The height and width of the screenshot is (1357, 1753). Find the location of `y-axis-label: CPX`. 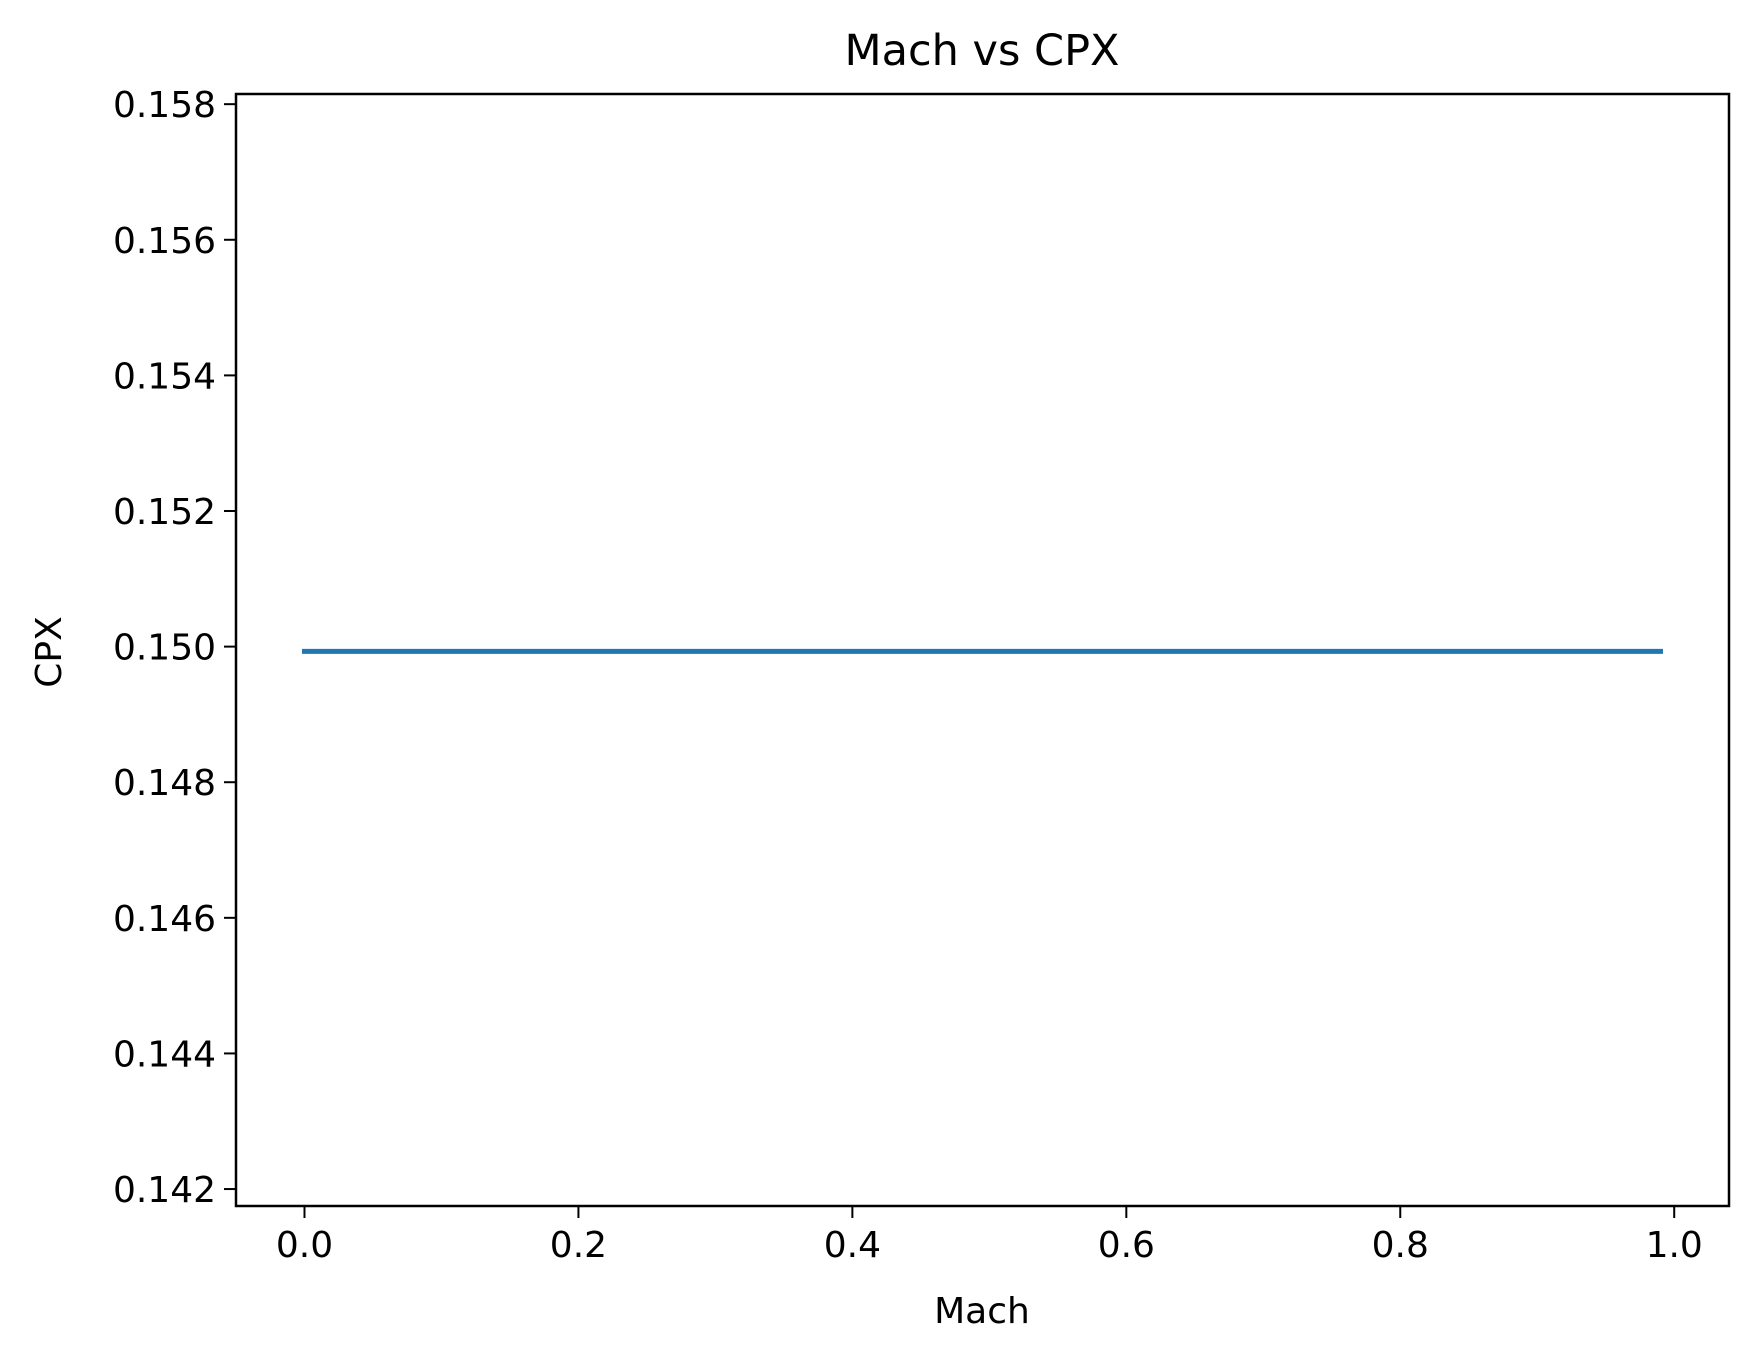

y-axis-label: CPX is located at coordinates (49, 652).